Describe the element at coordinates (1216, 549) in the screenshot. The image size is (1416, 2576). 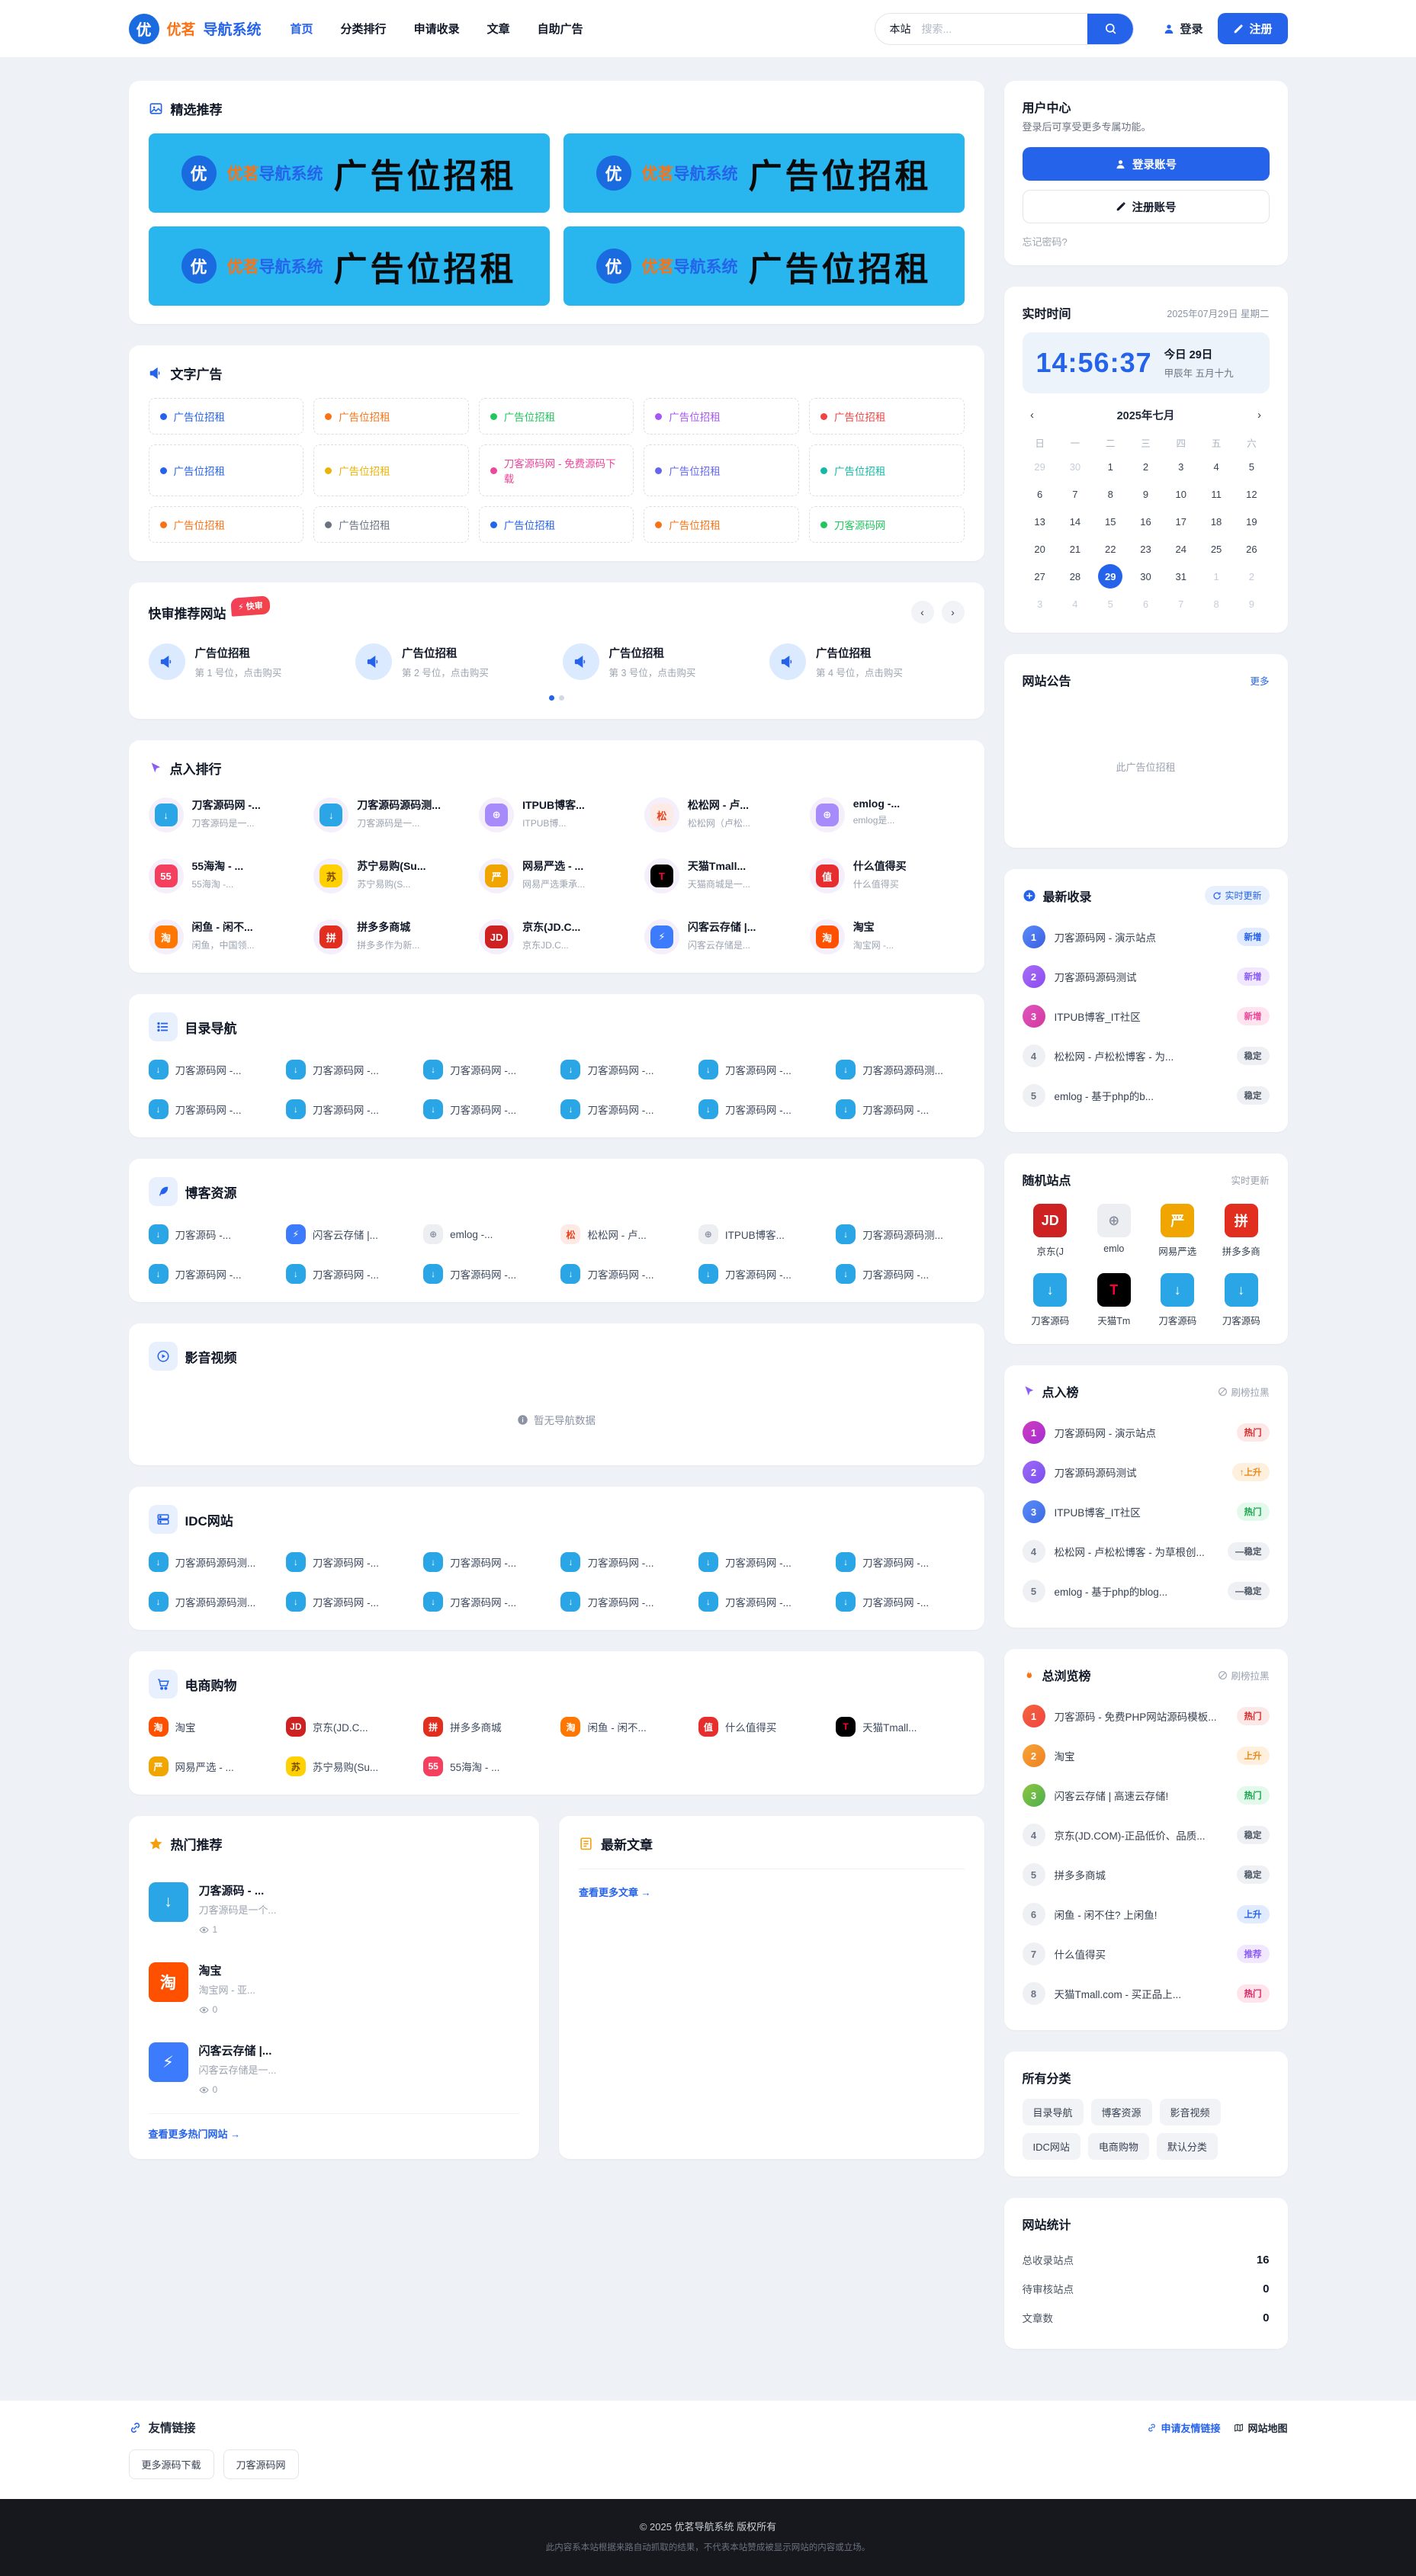
I see `calendar-day: 25` at that location.